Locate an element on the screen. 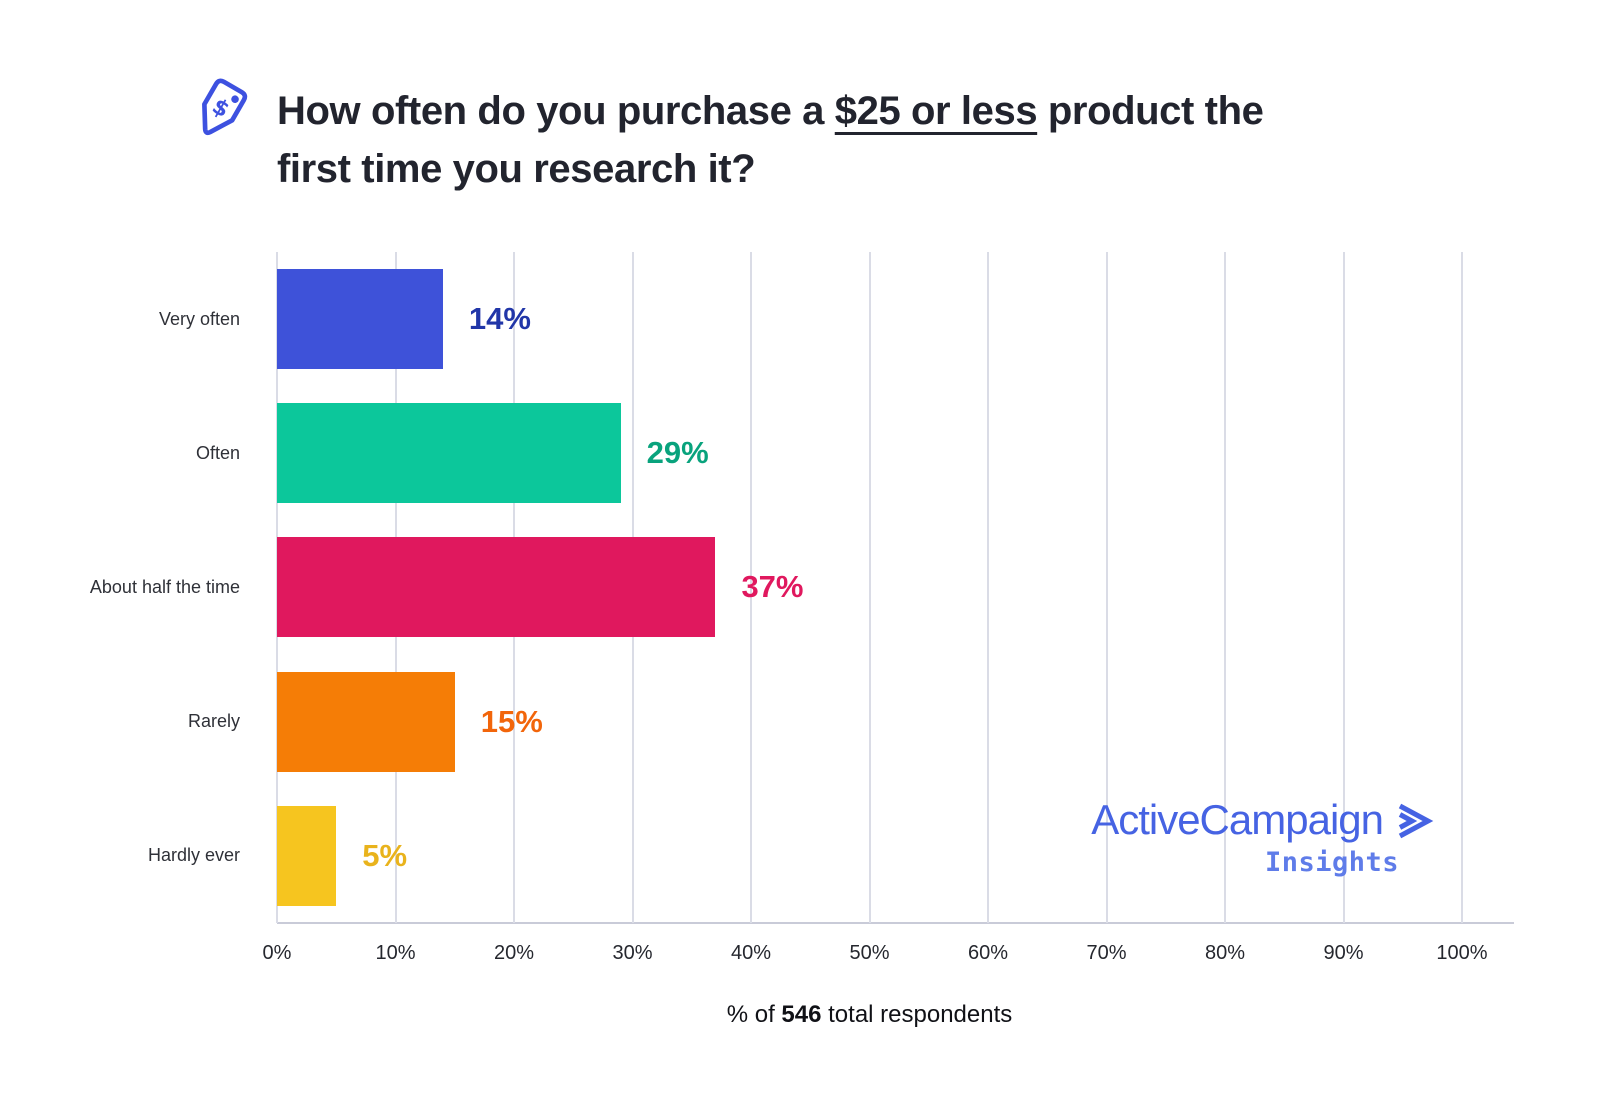 The height and width of the screenshot is (1116, 1600). x-tick-label: 70% is located at coordinates (1106, 953).